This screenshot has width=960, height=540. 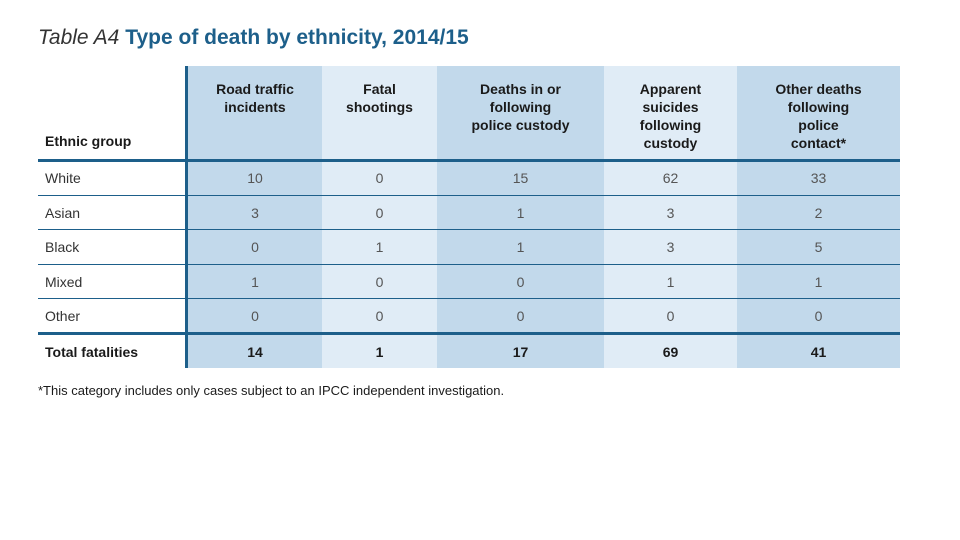 What do you see at coordinates (255, 352) in the screenshot?
I see `total-value: 14` at bounding box center [255, 352].